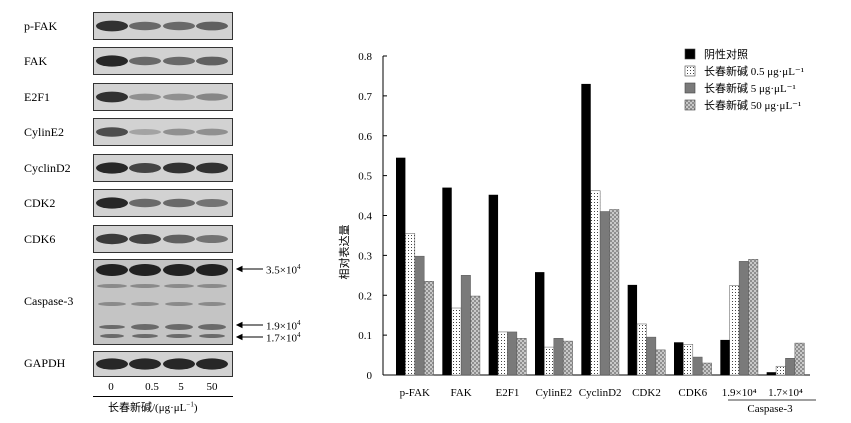 This screenshot has width=851, height=423. Describe the element at coordinates (44, 132) in the screenshot. I see `blot-label-cyline2: CylinE2` at that location.